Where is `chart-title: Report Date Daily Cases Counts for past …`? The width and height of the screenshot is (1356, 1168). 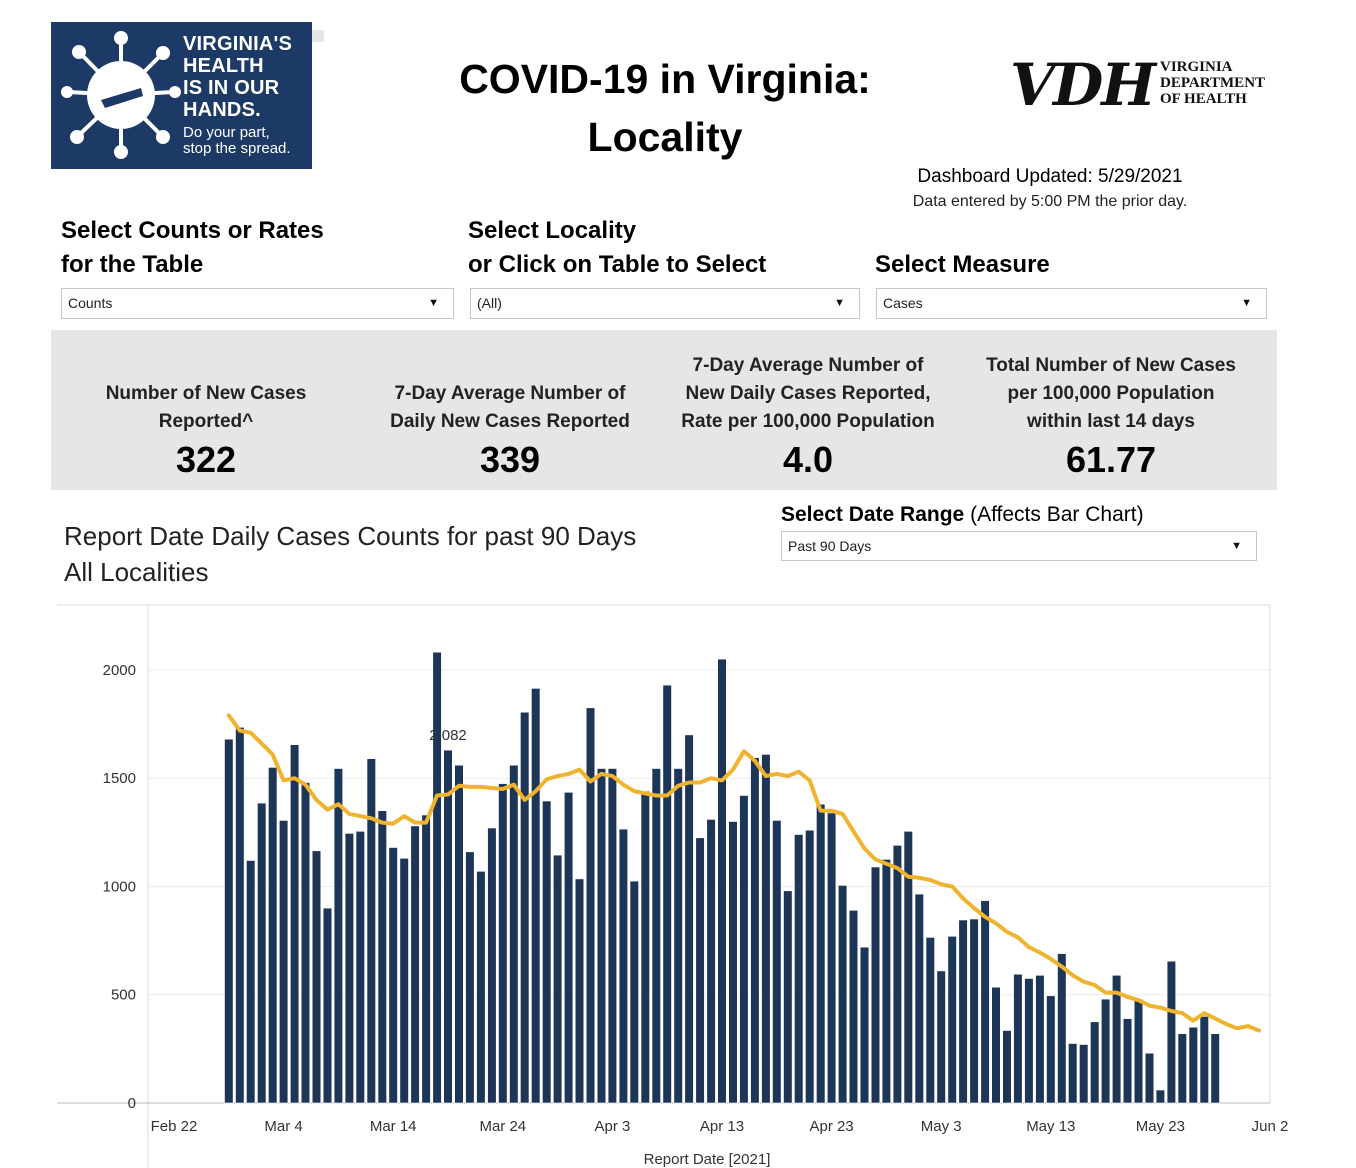
chart-title: Report Date Daily Cases Counts for past … is located at coordinates (350, 554).